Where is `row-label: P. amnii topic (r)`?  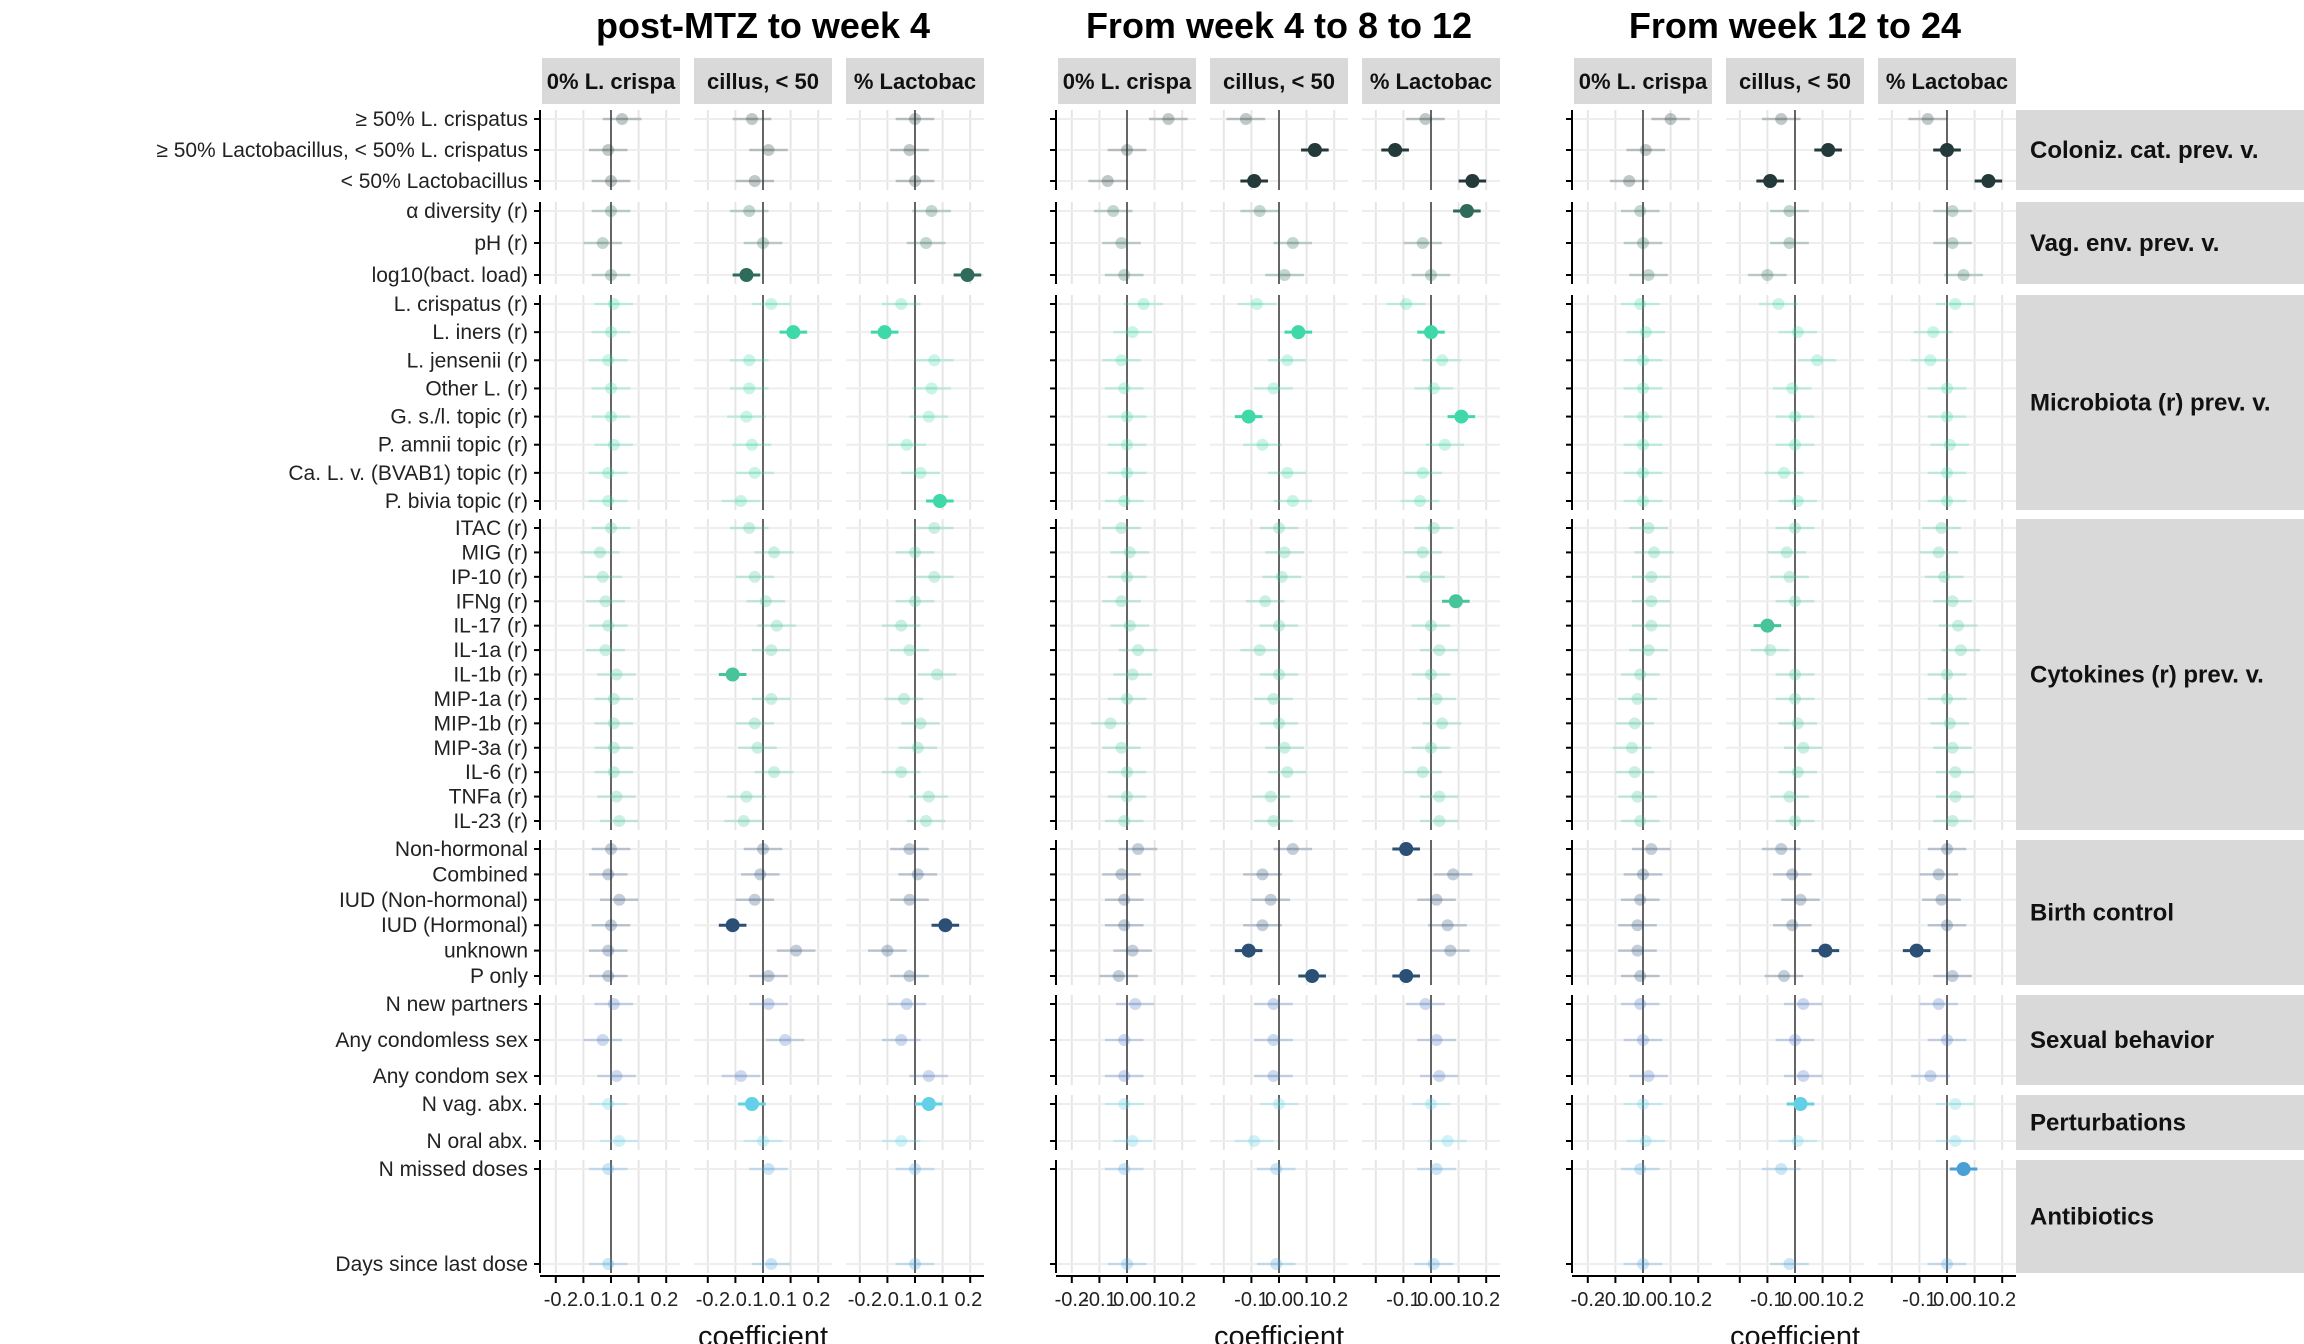
row-label: P. amnii topic (r) is located at coordinates (453, 445).